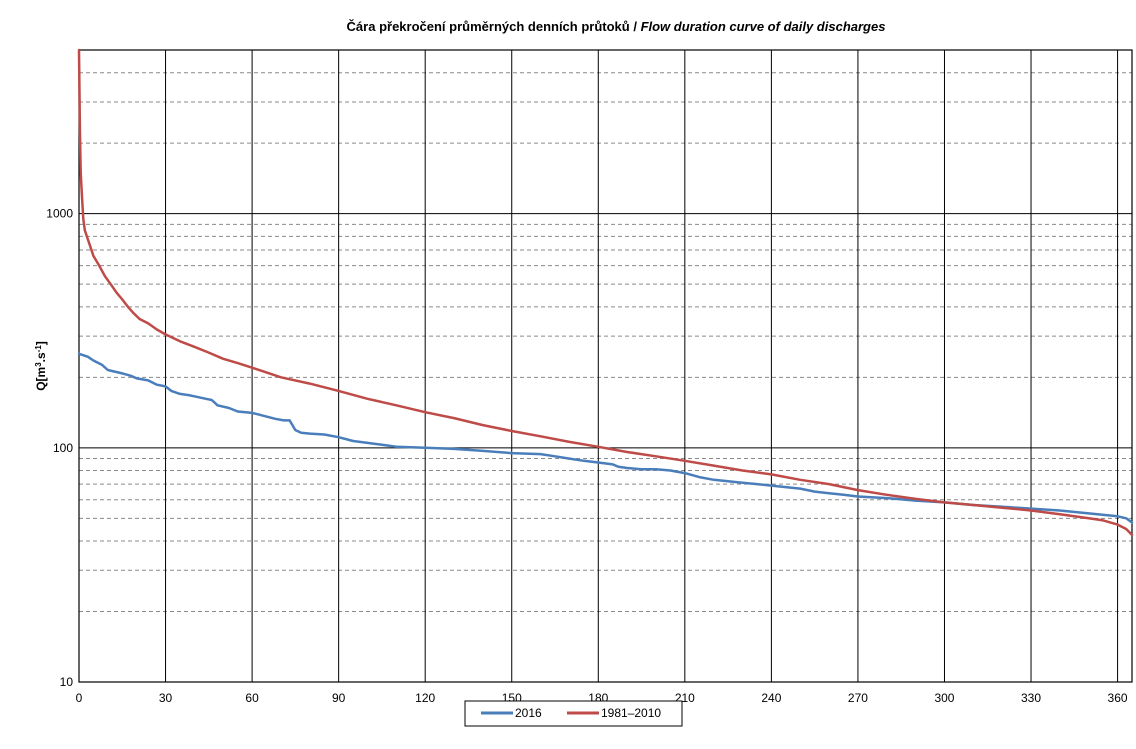 The width and height of the screenshot is (1136, 749). I want to click on x-tick-label-300: 300, so click(944, 698).